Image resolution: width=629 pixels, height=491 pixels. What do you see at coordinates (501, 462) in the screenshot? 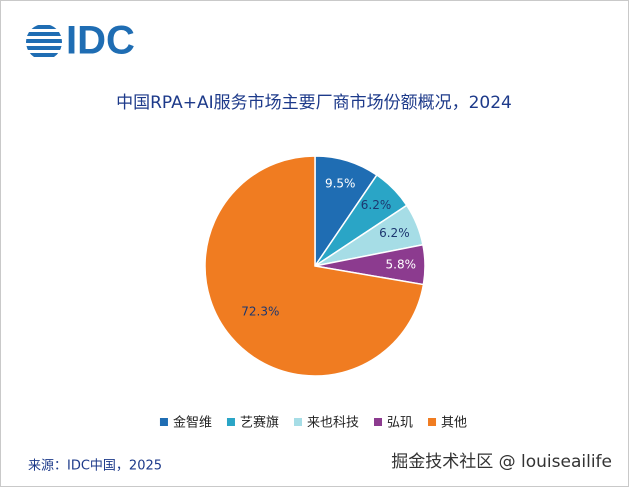
I see `watermark: 掘金技术社区 @ louiseailife` at bounding box center [501, 462].